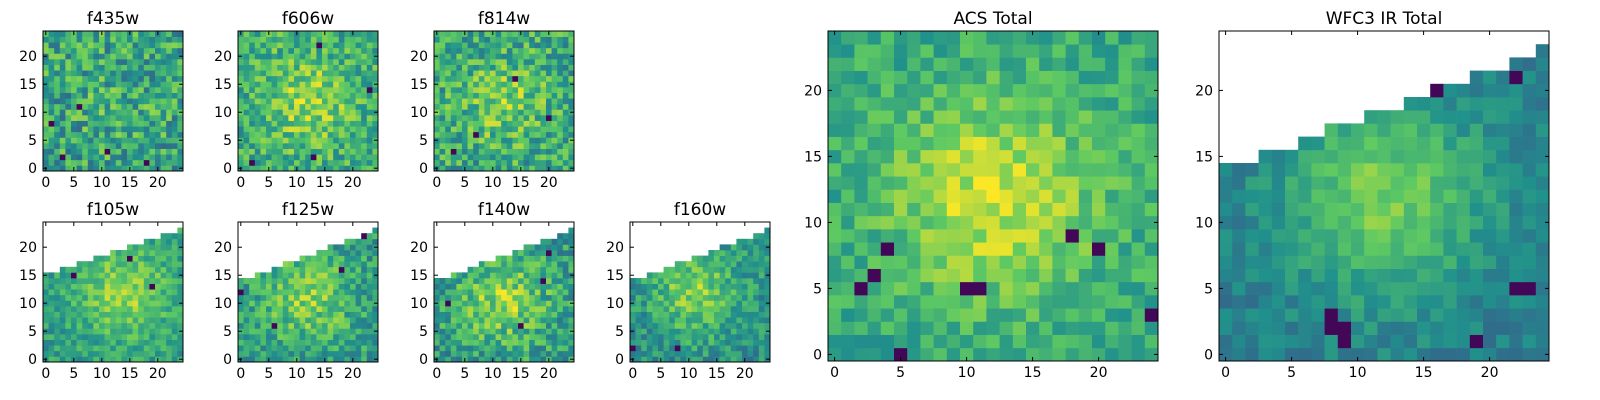  What do you see at coordinates (308, 101) in the screenshot?
I see `heatmap-cells` at bounding box center [308, 101].